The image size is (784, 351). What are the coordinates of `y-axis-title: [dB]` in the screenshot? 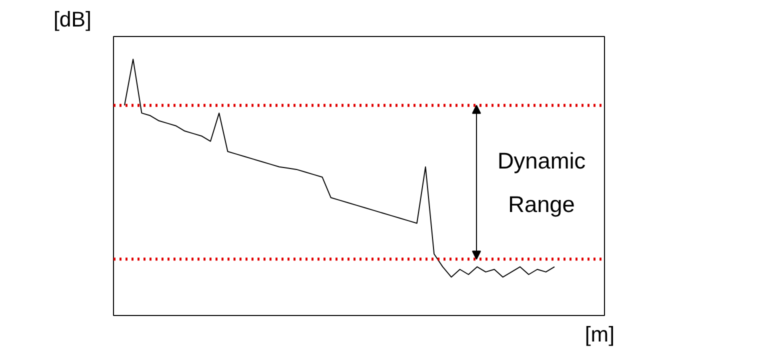 It's located at (73, 20).